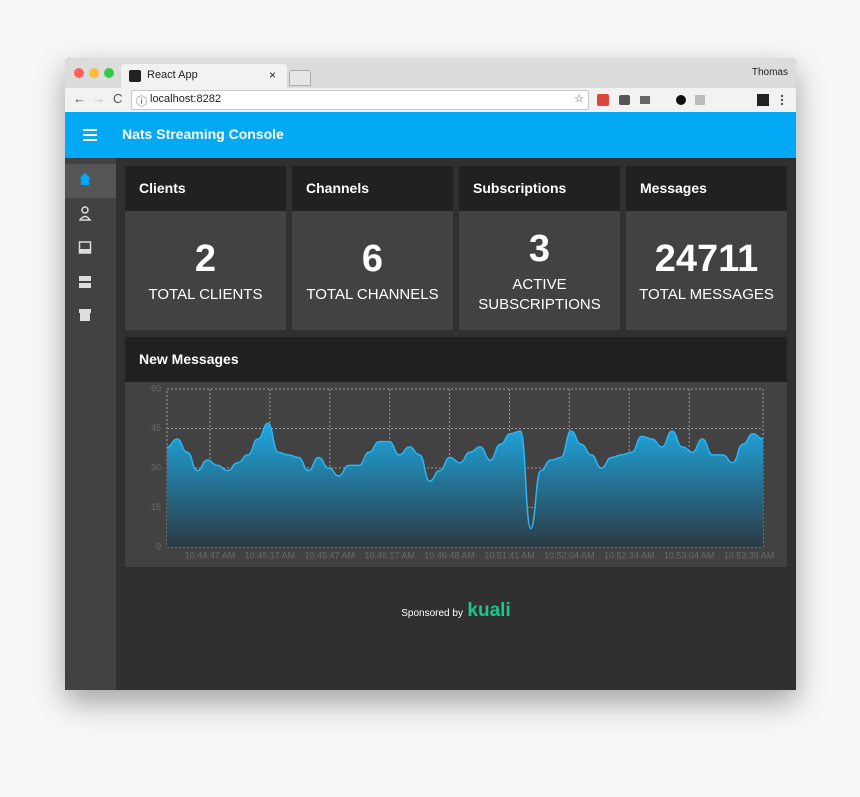 The width and height of the screenshot is (860, 797). I want to click on footer: Sponsored by kuali, so click(456, 611).